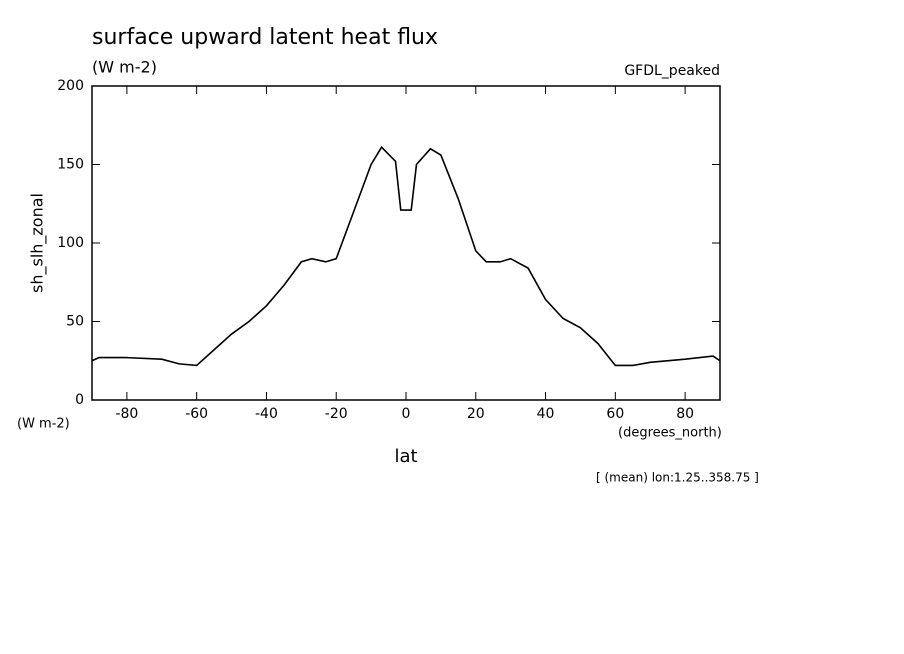 The image size is (904, 654). Describe the element at coordinates (70, 165) in the screenshot. I see `y-tick-label: 150` at that location.